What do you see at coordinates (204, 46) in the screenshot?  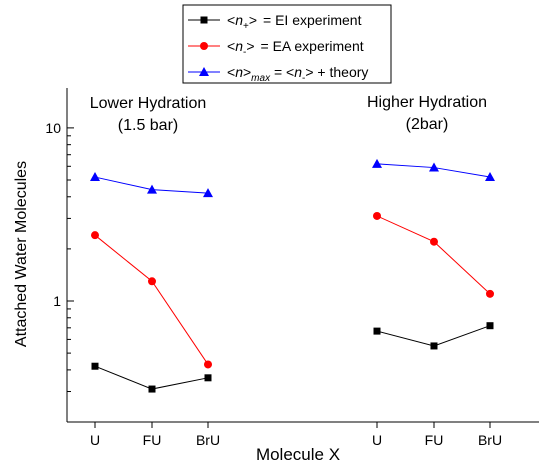 I see `legend-circle-marker` at bounding box center [204, 46].